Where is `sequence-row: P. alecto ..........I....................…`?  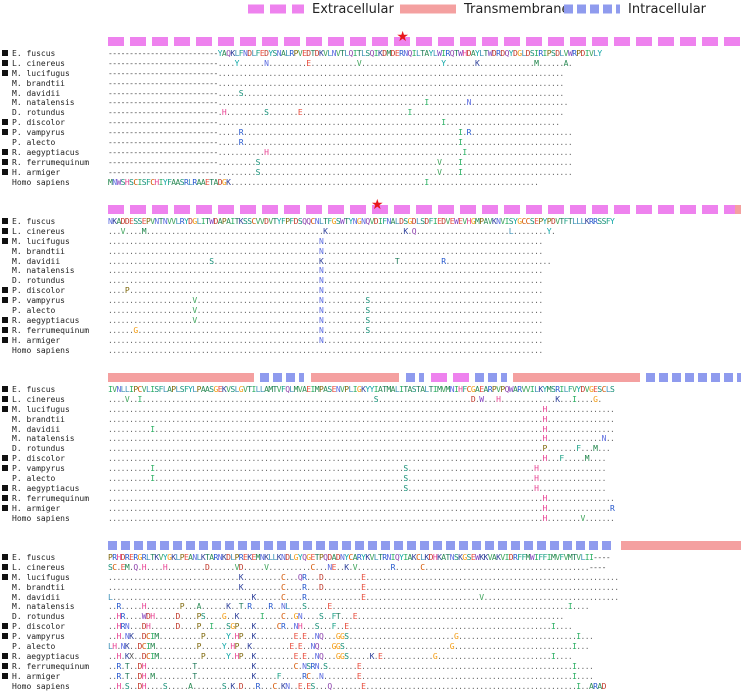 sequence-row: P. alecto ..........I....................… is located at coordinates (371, 479).